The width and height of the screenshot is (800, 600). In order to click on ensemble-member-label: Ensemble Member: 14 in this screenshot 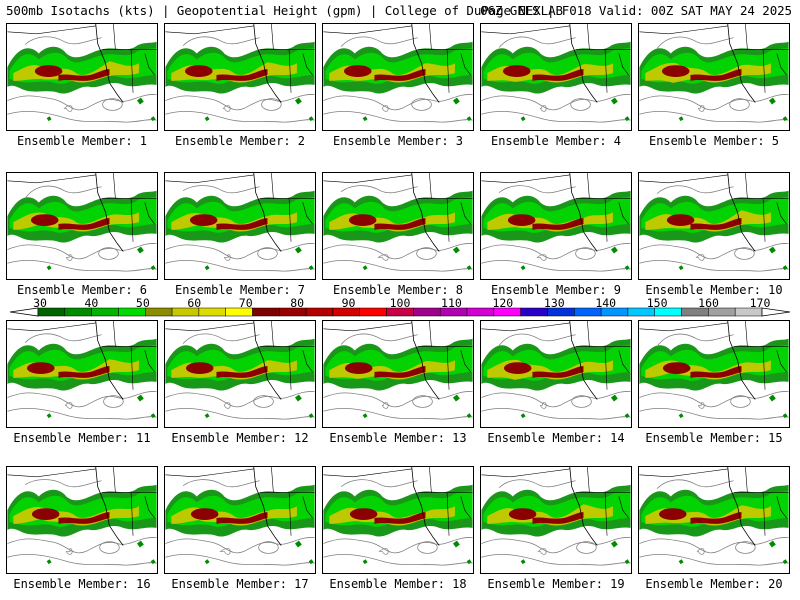, I will do `click(556, 438)`.